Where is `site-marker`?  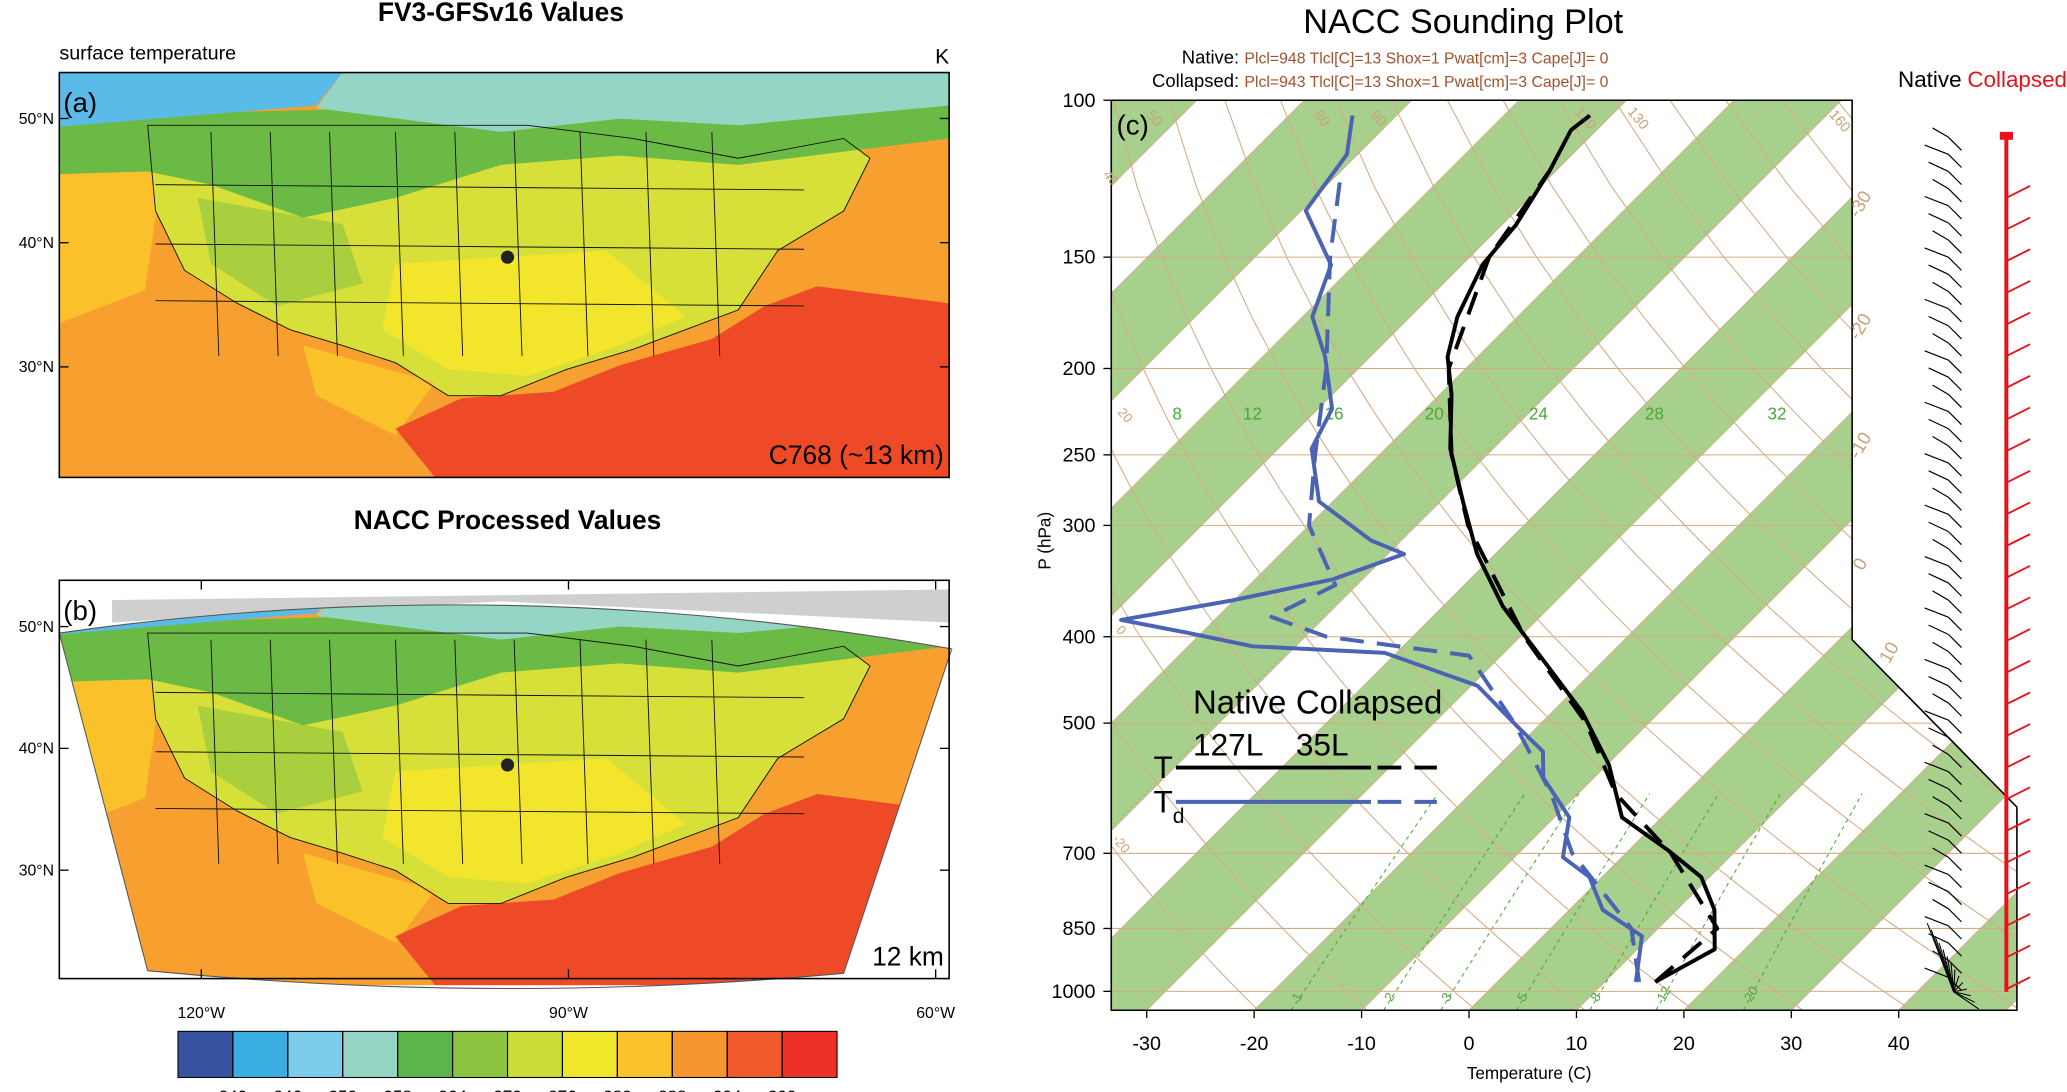
site-marker is located at coordinates (507, 257).